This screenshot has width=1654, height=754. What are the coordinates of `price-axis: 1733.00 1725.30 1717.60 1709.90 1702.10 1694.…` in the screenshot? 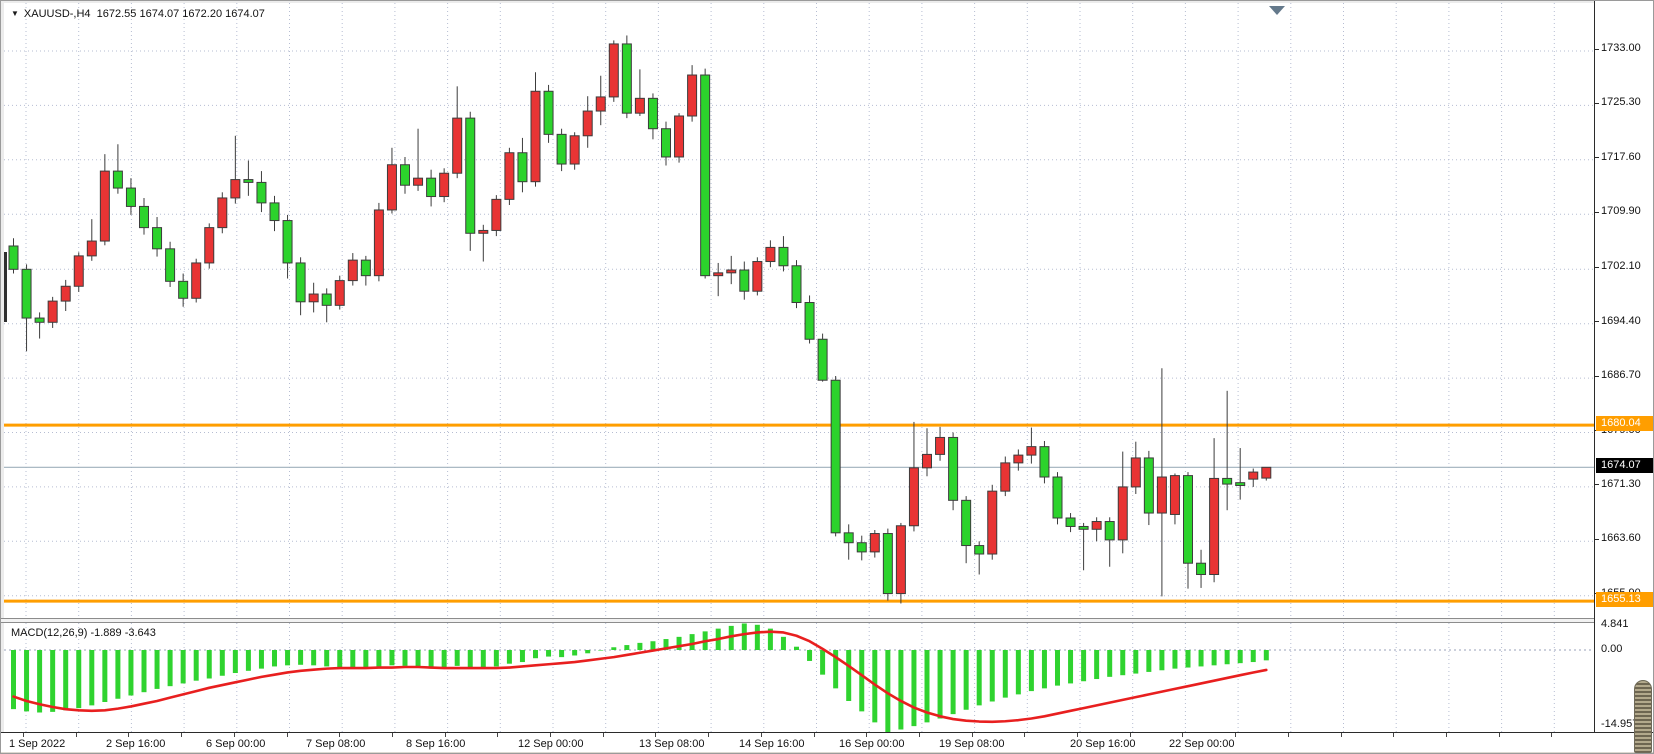 It's located at (1623, 366).